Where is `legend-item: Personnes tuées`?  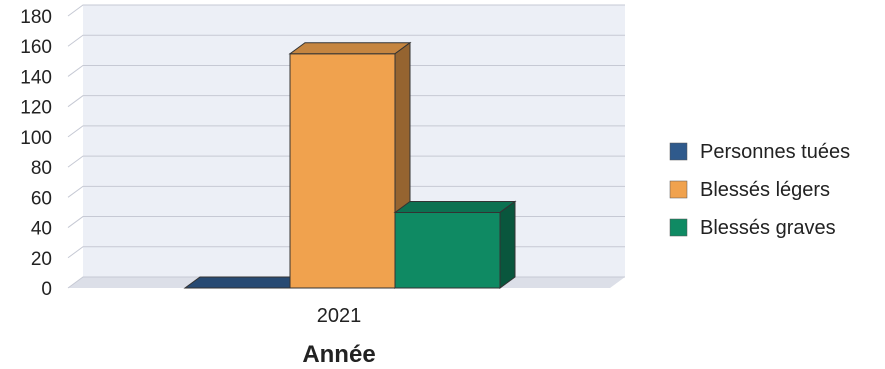 legend-item: Personnes tuées is located at coordinates (759, 152).